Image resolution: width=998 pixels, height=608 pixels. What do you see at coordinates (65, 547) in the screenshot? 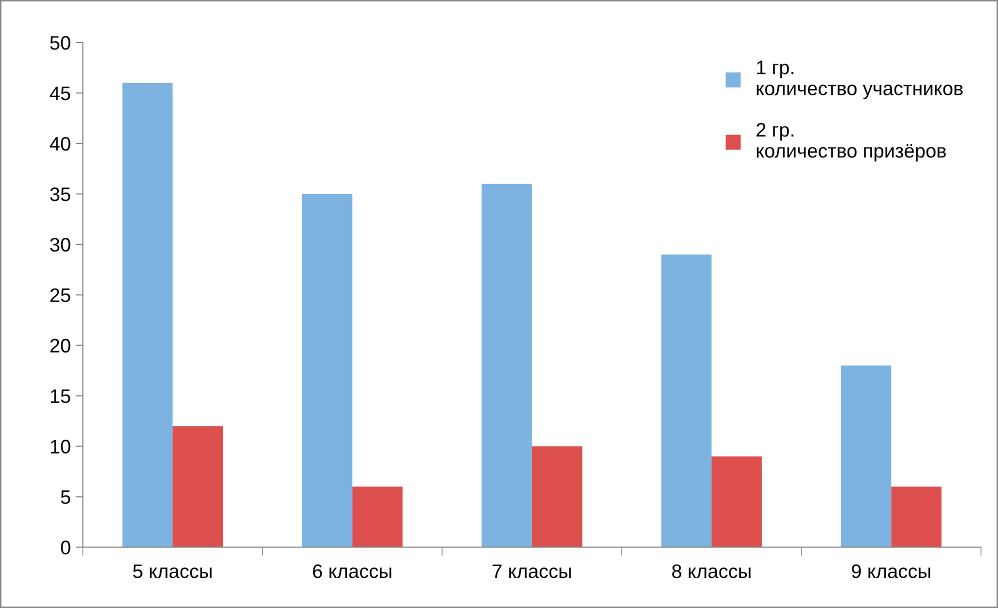
I see `y-tick-label: 0` at bounding box center [65, 547].